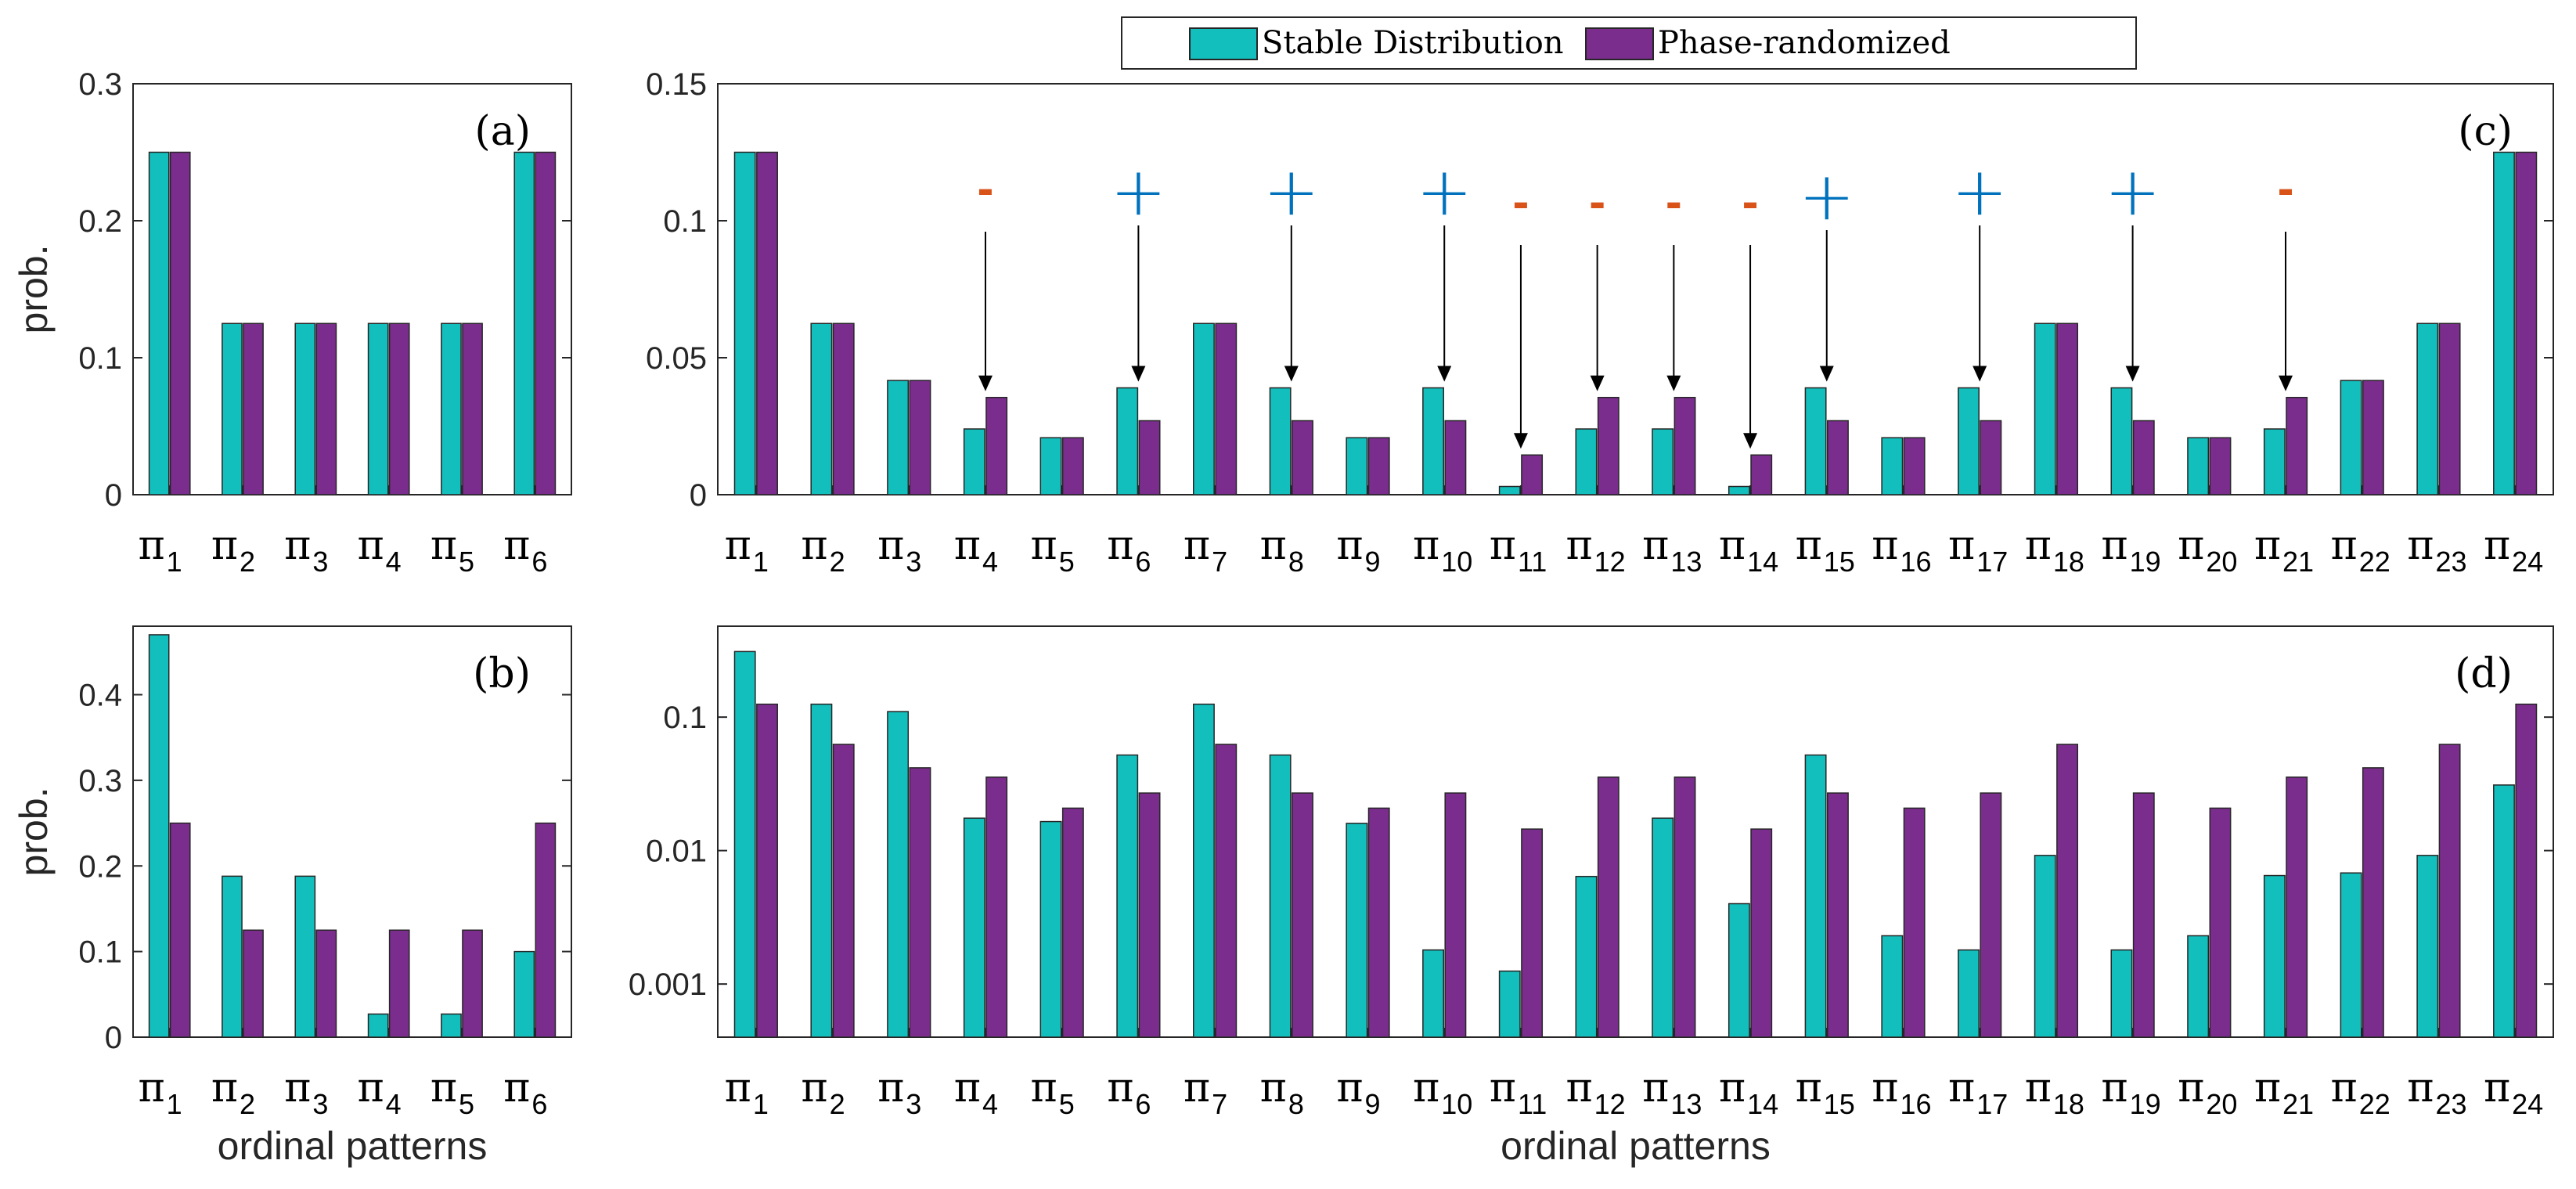 The width and height of the screenshot is (2576, 1189). I want to click on panel-label-c: (c), so click(2485, 131).